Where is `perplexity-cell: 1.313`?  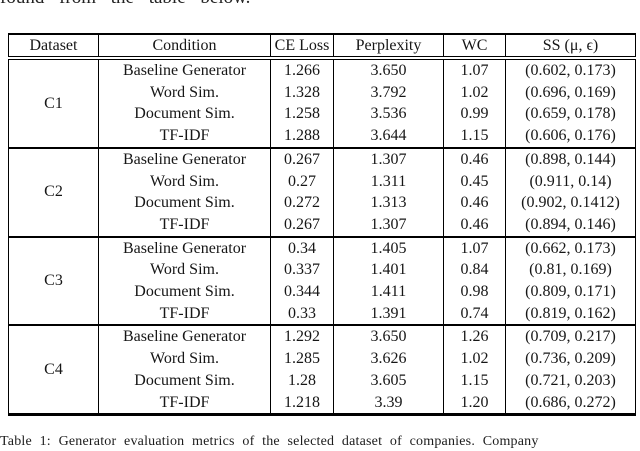
perplexity-cell: 1.313 is located at coordinates (388, 203).